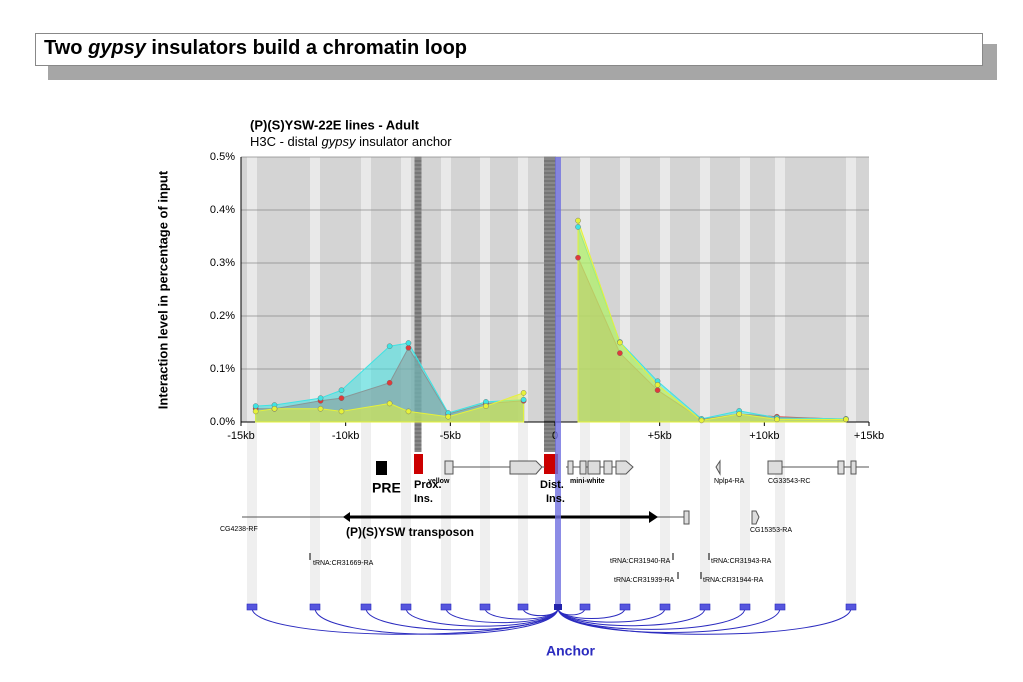 This screenshot has height=682, width=1023. Describe the element at coordinates (764, 436) in the screenshot. I see `x-tick-label: +10kb` at that location.